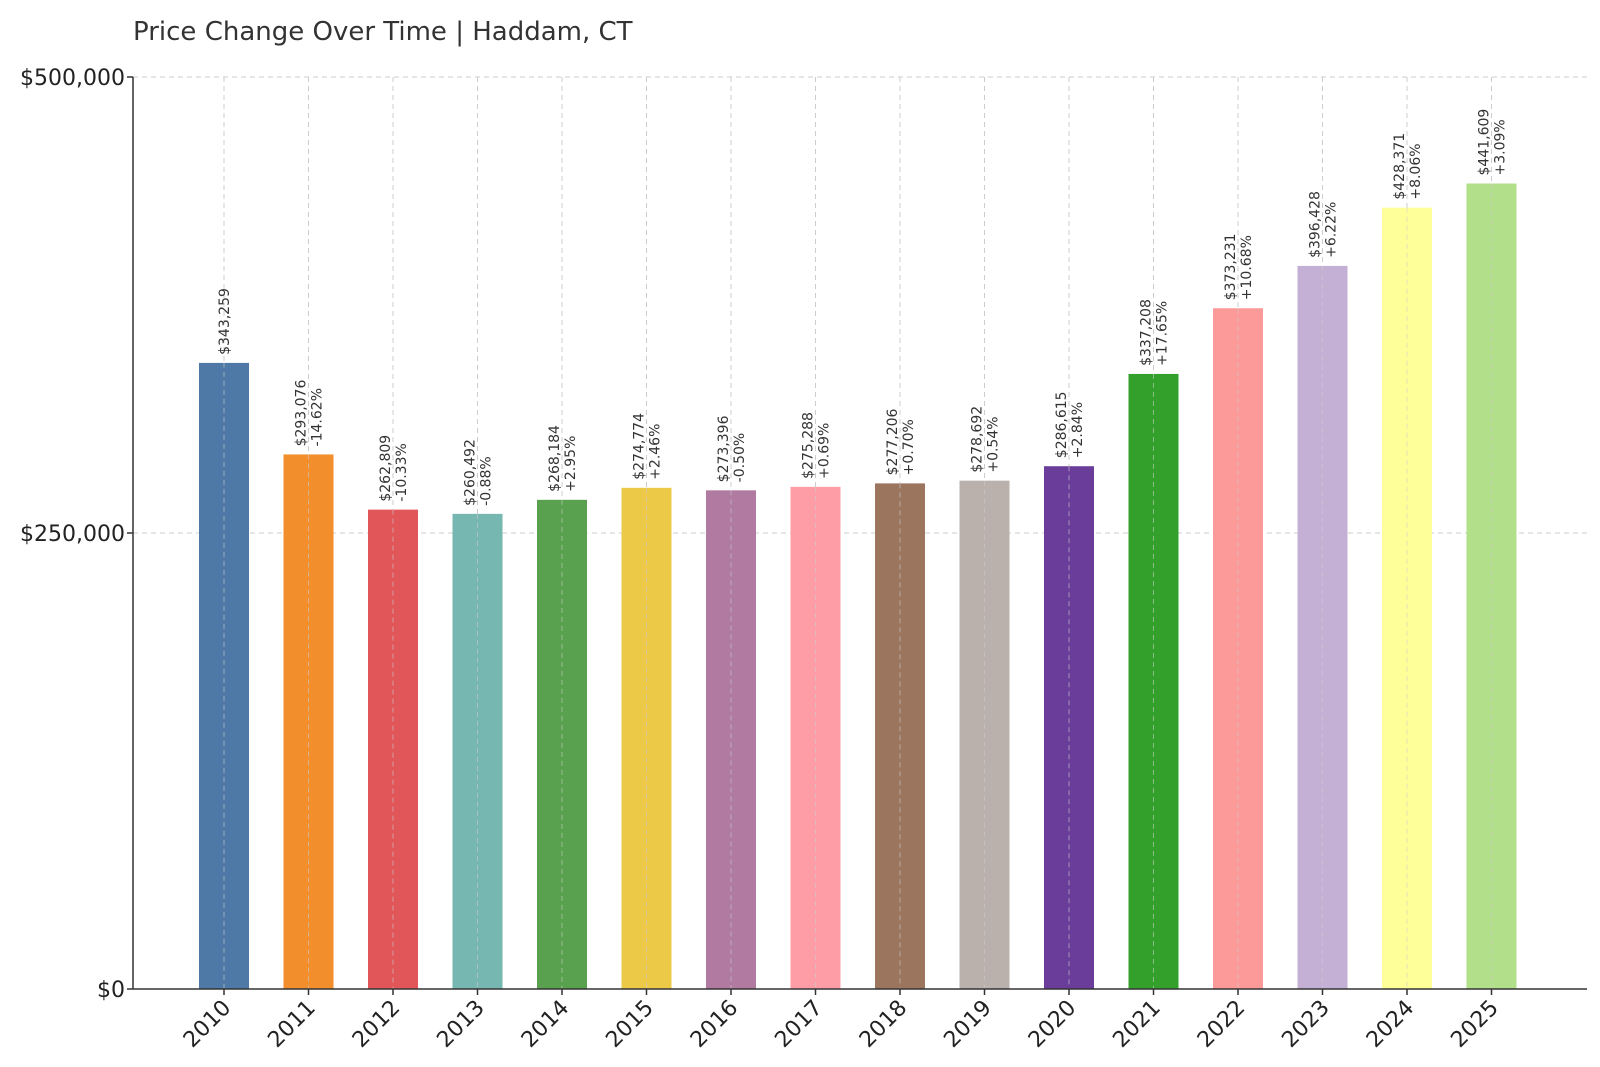  What do you see at coordinates (967, 1024) in the screenshot?
I see `x-tick-label: 2019` at bounding box center [967, 1024].